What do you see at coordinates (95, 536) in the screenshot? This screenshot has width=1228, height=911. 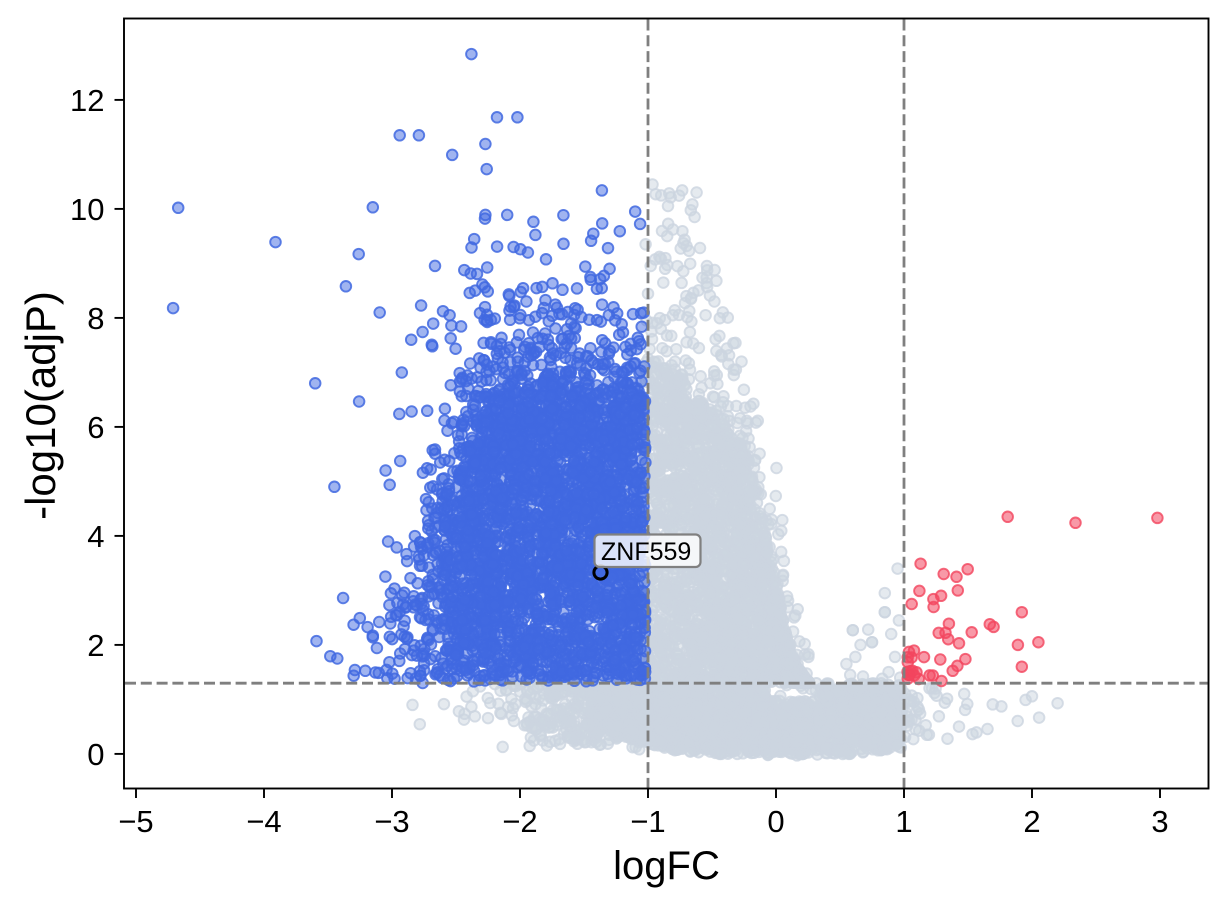 I see `svg-text: 4` at bounding box center [95, 536].